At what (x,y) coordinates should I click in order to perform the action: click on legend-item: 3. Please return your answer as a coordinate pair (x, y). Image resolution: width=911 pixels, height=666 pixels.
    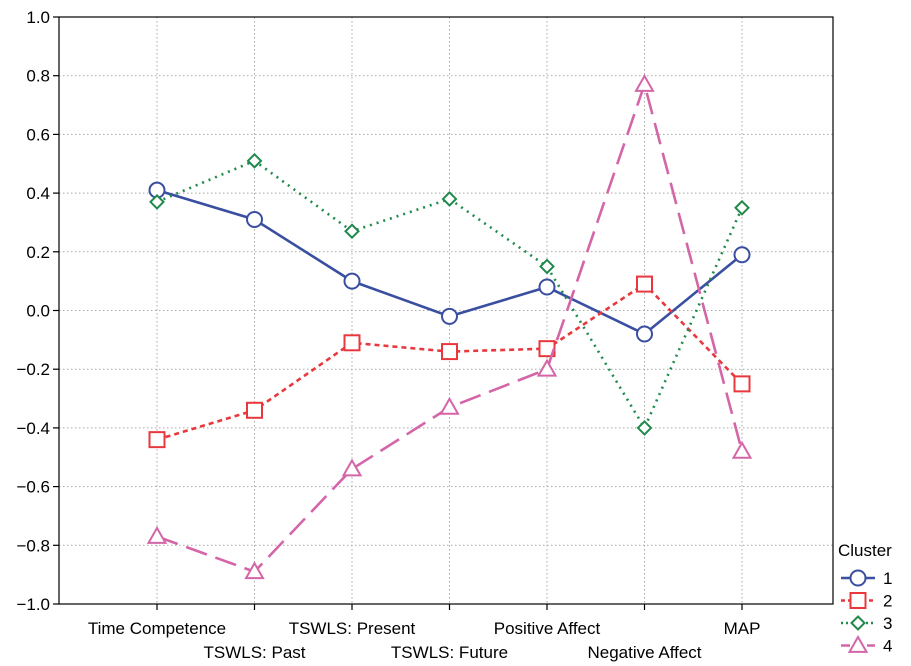
    Looking at the image, I should click on (866, 623).